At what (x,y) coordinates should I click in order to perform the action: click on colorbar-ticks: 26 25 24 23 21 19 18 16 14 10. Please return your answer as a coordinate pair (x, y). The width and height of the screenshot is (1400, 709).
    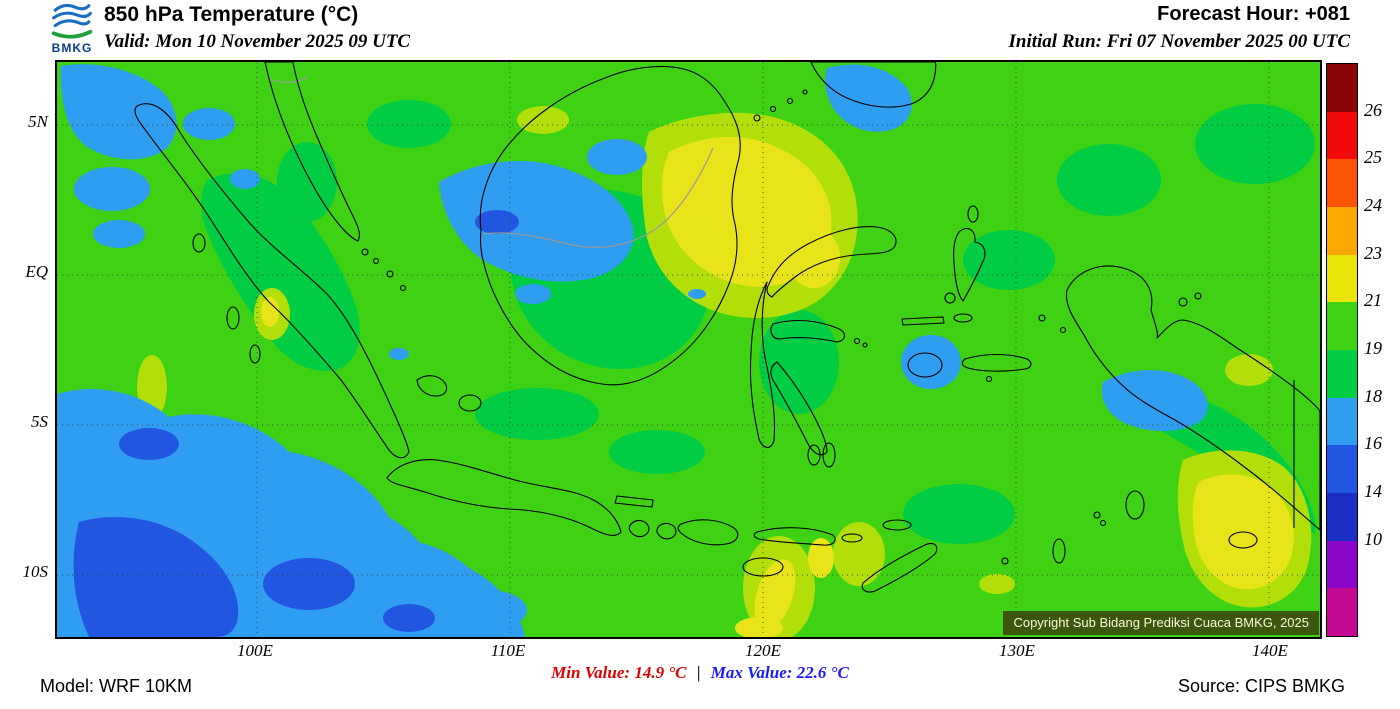
    Looking at the image, I should click on (1382, 349).